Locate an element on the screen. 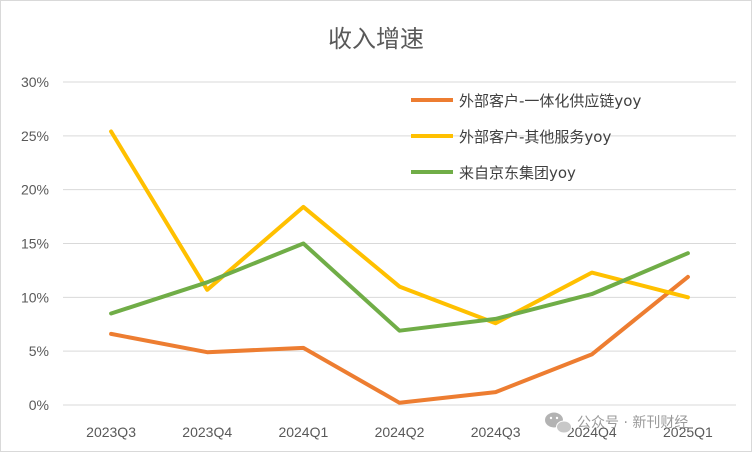  x-tick-label: 2024Q2 is located at coordinates (400, 432).